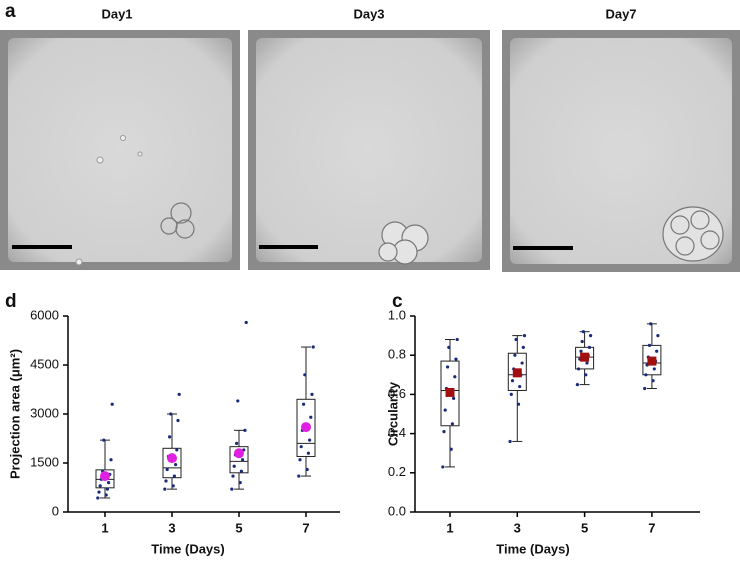 Image resolution: width=740 pixels, height=562 pixels. What do you see at coordinates (397, 393) in the screenshot?
I see `y-tick-label: 0.6` at bounding box center [397, 393].